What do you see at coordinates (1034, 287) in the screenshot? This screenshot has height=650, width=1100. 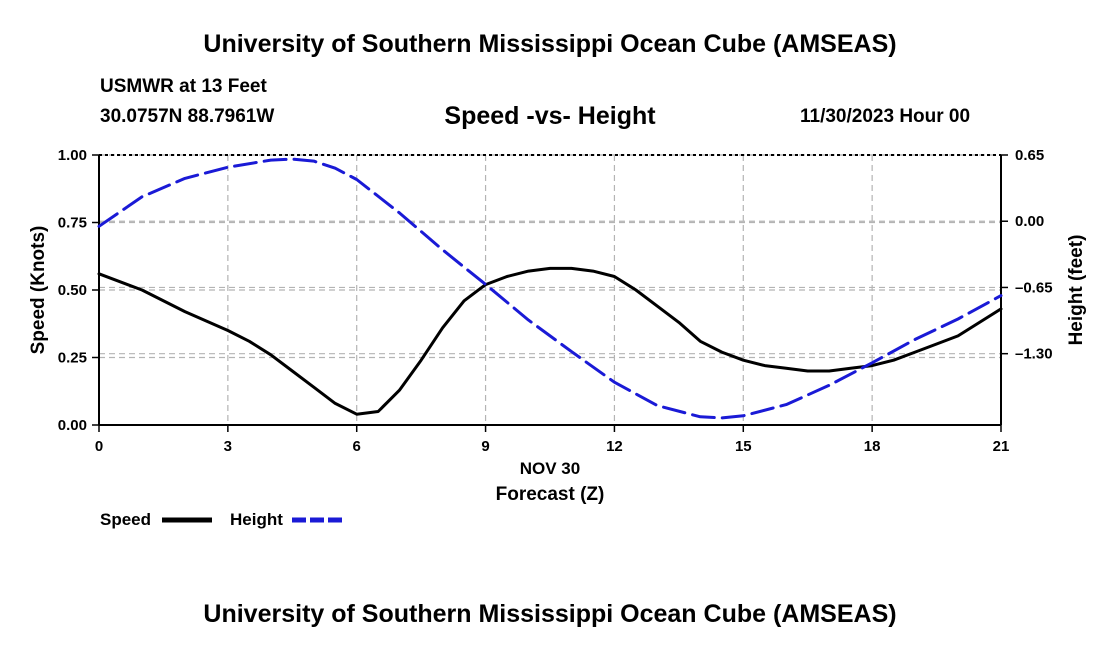 I see `y2-tick-label: –0.65` at bounding box center [1034, 287].